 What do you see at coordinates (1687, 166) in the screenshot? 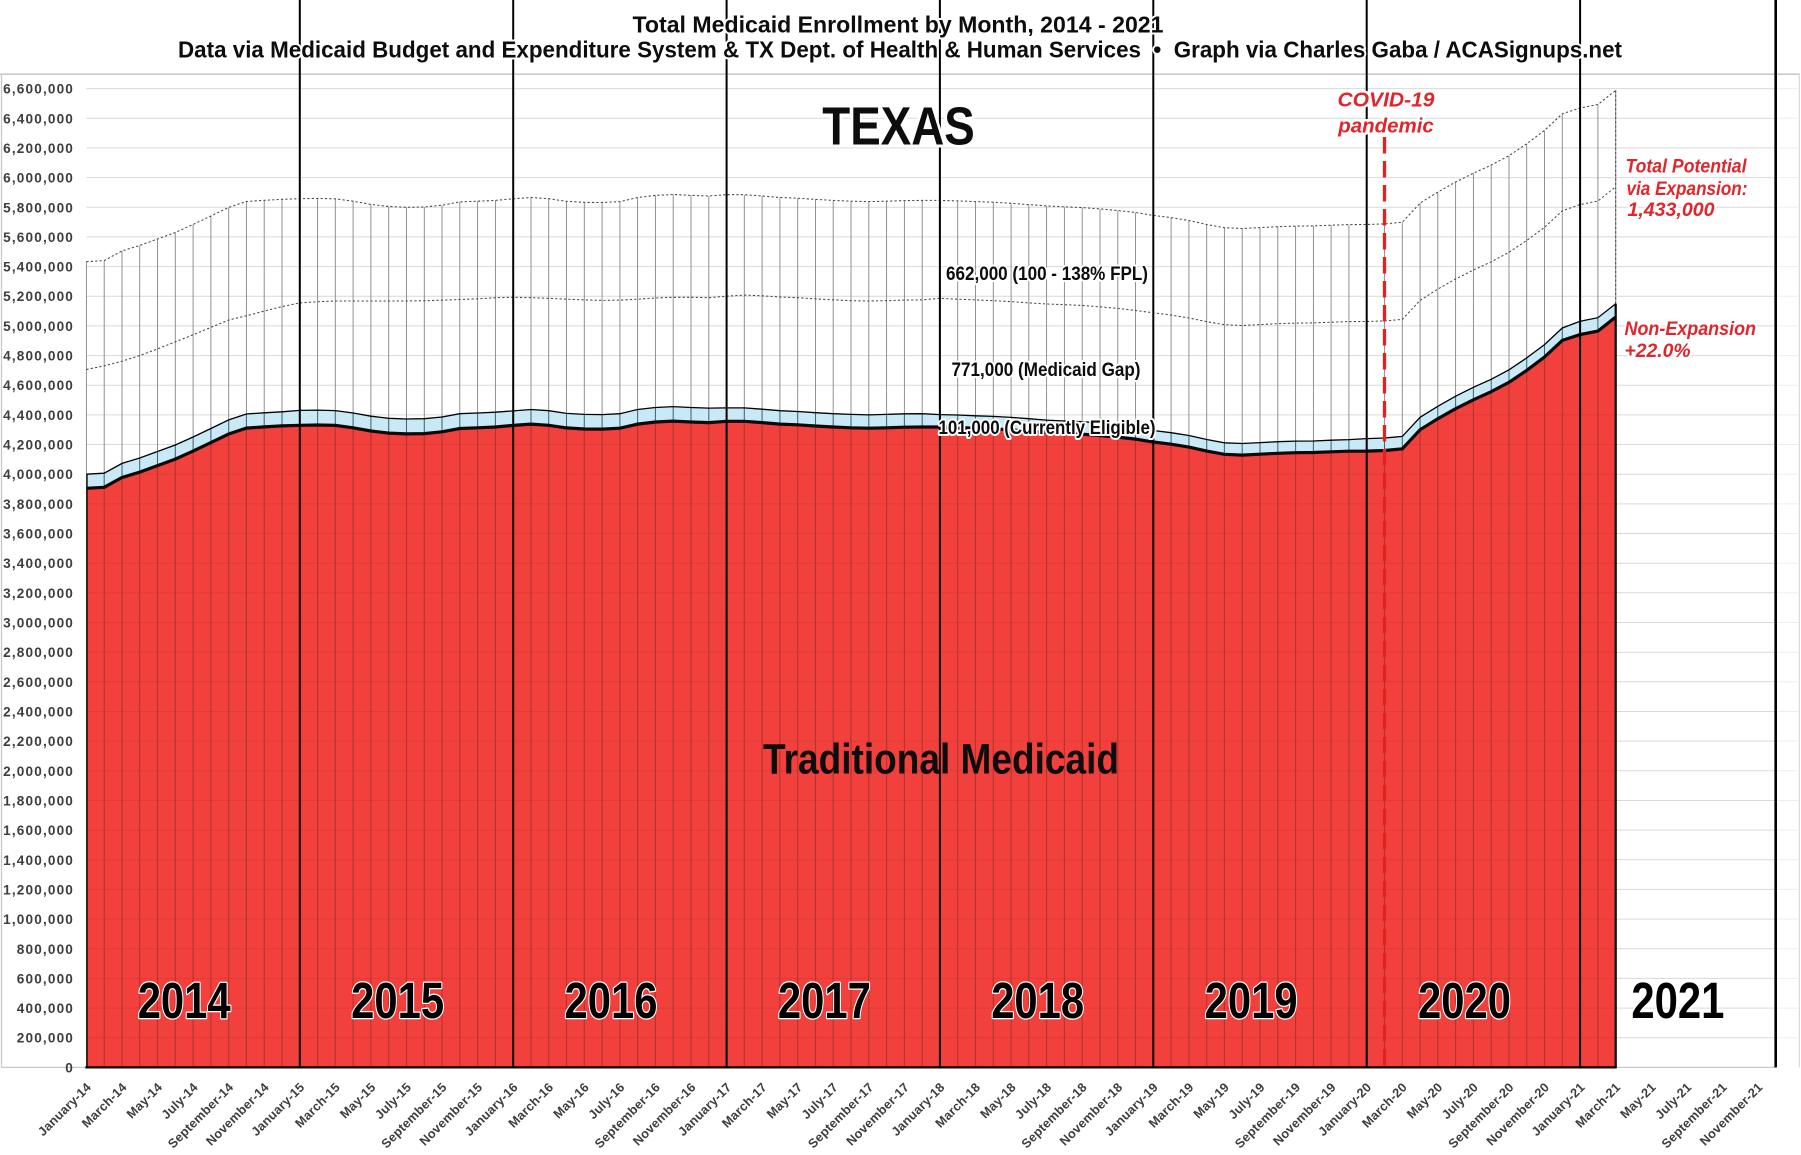
I see `svg-text: Total Potential` at bounding box center [1687, 166].